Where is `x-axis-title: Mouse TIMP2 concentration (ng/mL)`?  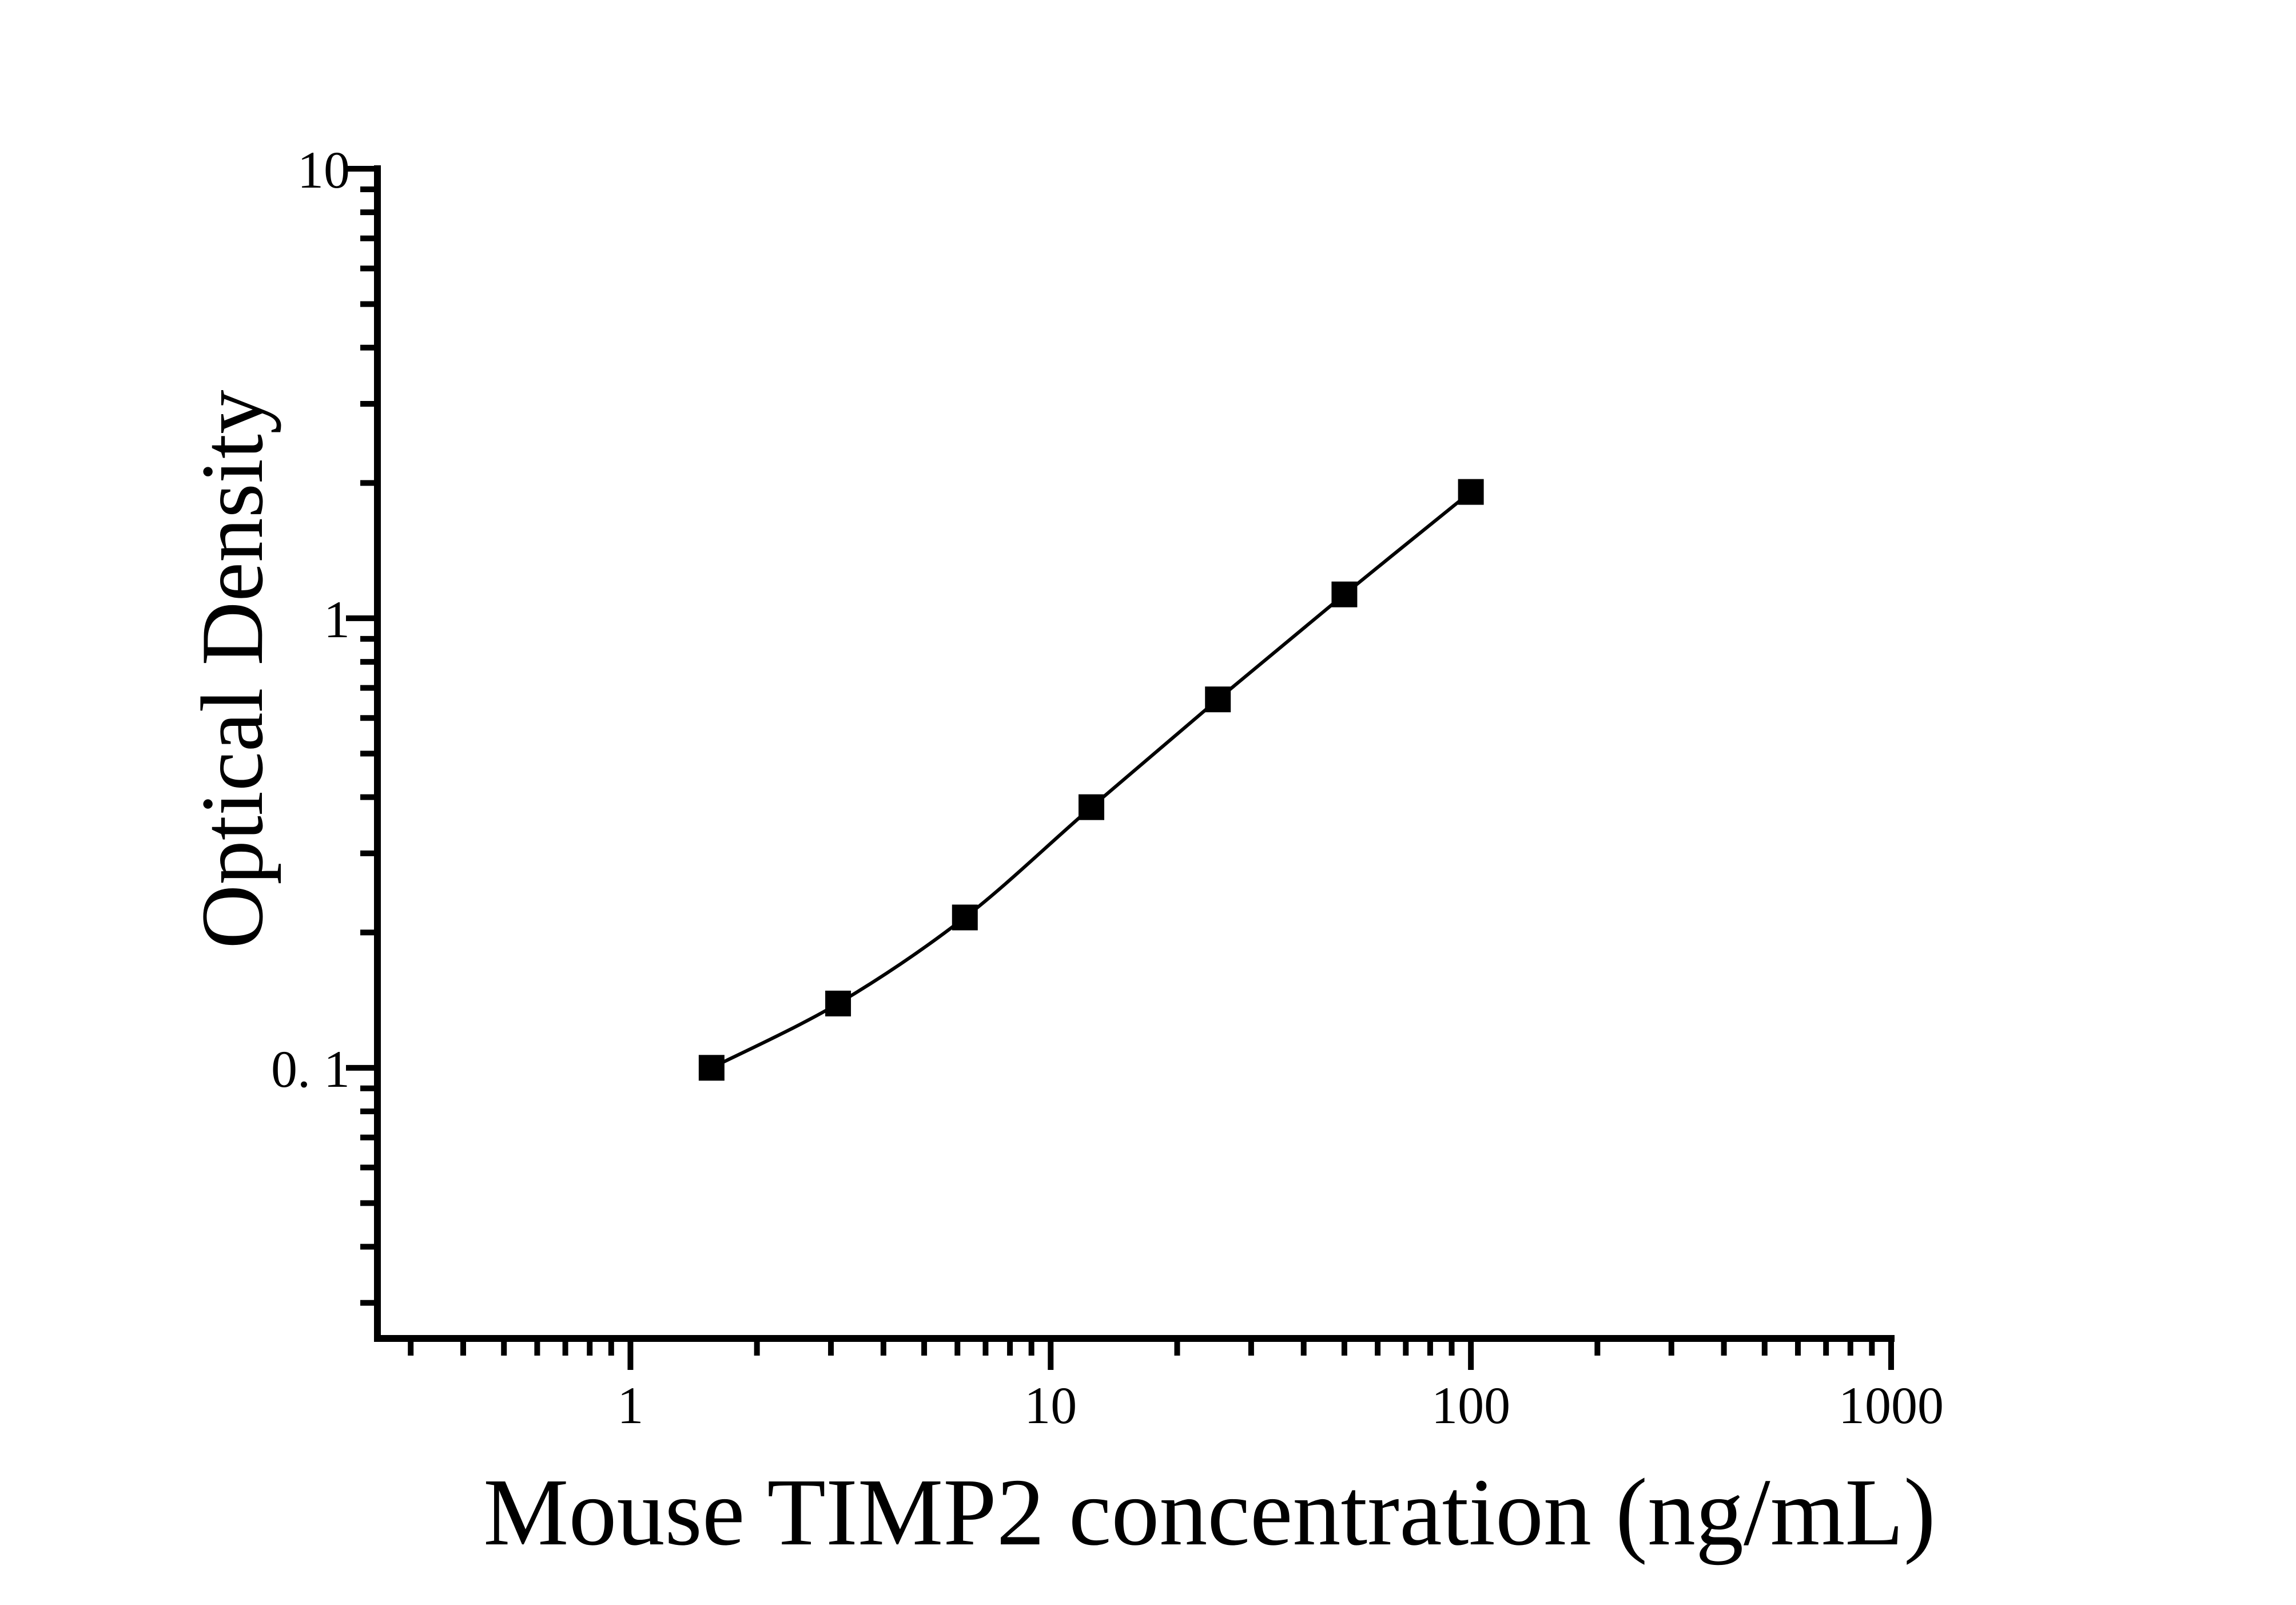
x-axis-title: Mouse TIMP2 concentration (ng/mL) is located at coordinates (1209, 1512).